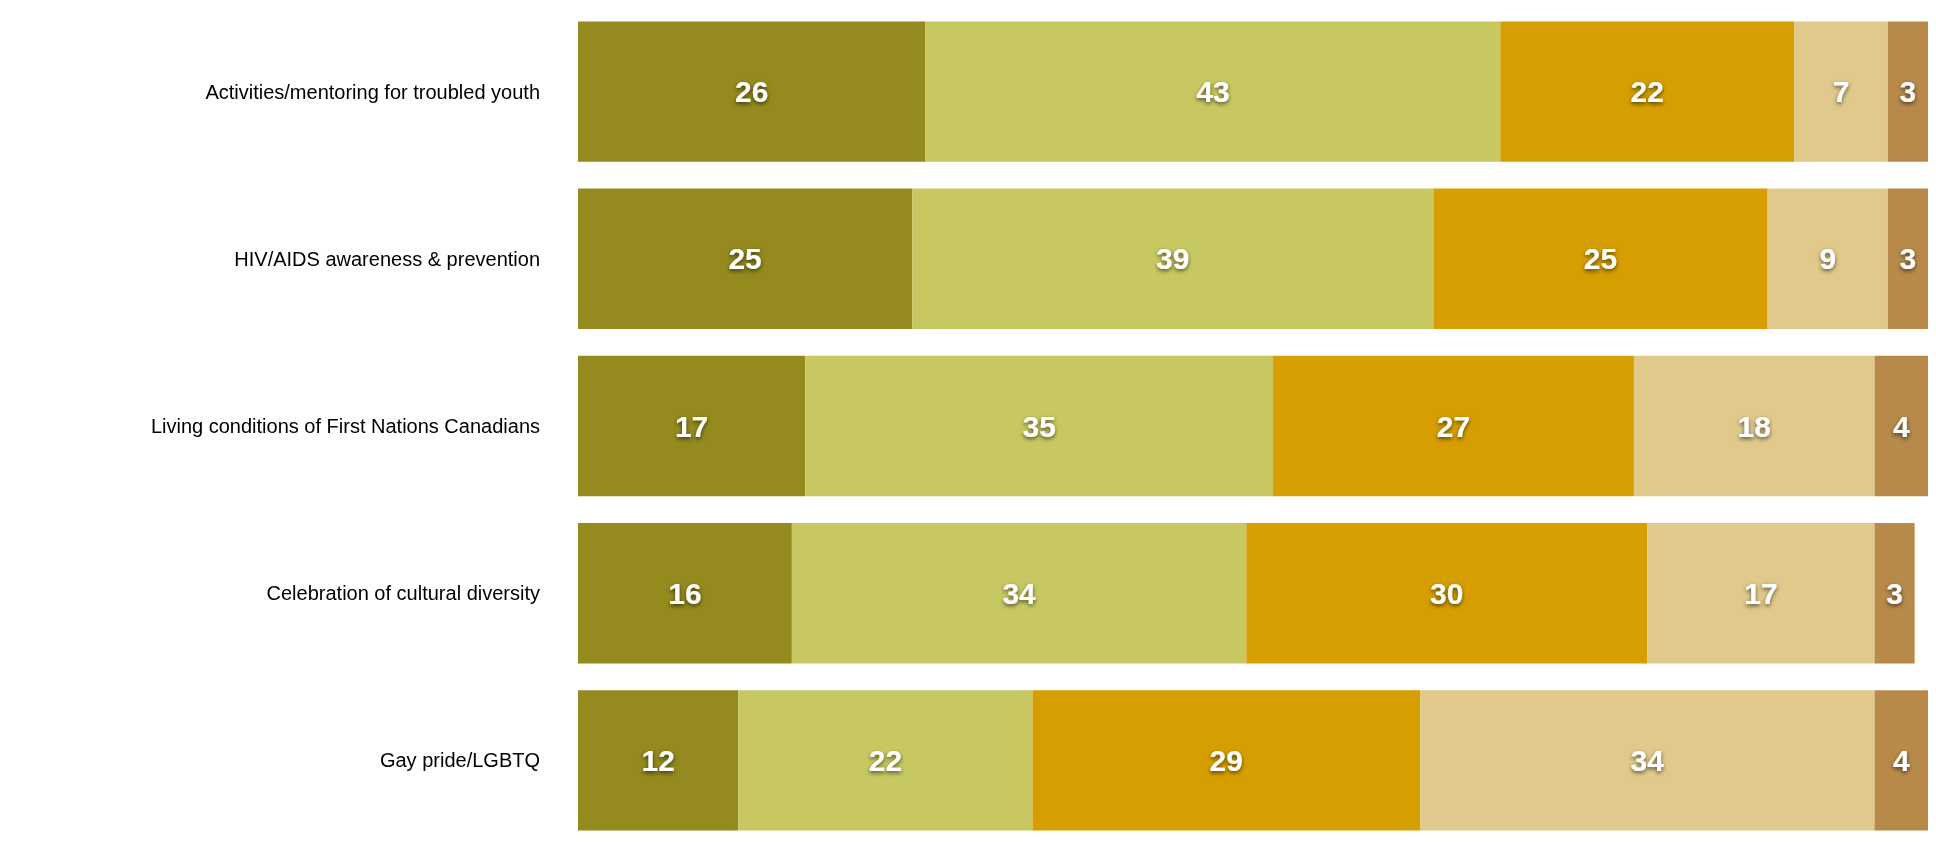  I want to click on data-label: 16, so click(685, 593).